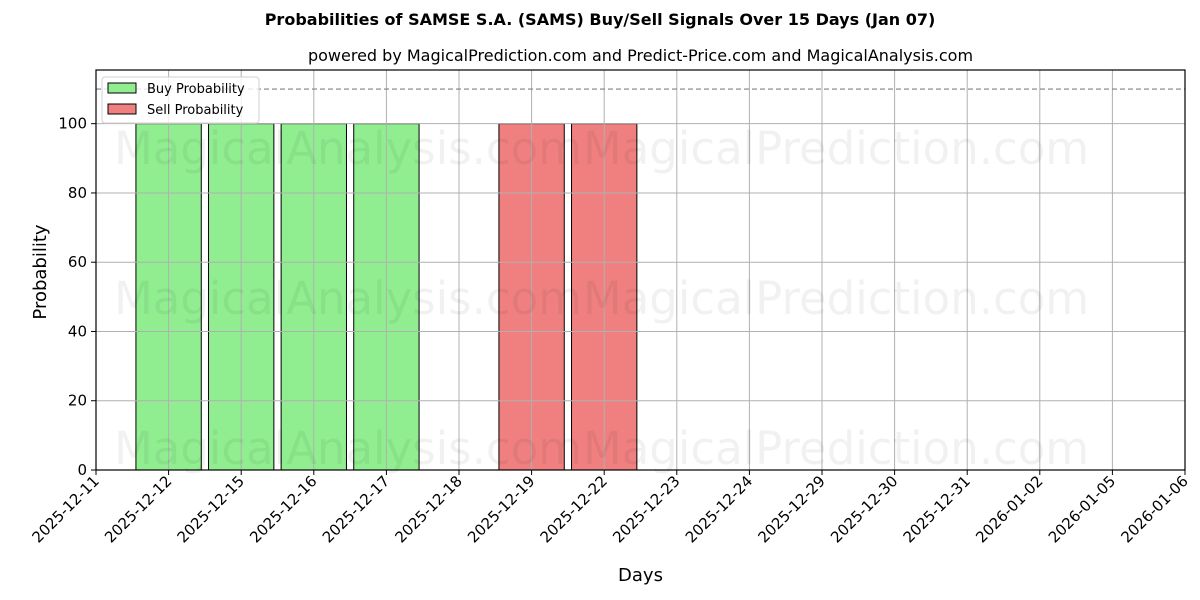  I want to click on y-tick-label: 40, so click(77, 331).